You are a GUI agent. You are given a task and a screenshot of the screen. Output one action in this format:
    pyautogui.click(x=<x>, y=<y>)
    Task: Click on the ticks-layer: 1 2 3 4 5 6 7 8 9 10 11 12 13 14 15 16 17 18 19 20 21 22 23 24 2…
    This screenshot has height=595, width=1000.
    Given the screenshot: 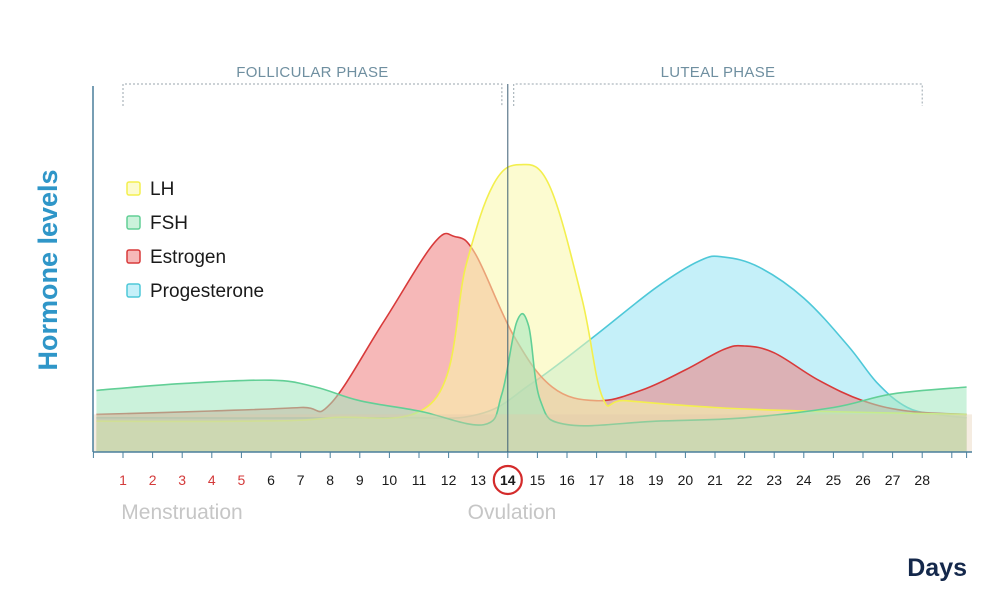 What is the action you would take?
    pyautogui.click(x=530, y=474)
    